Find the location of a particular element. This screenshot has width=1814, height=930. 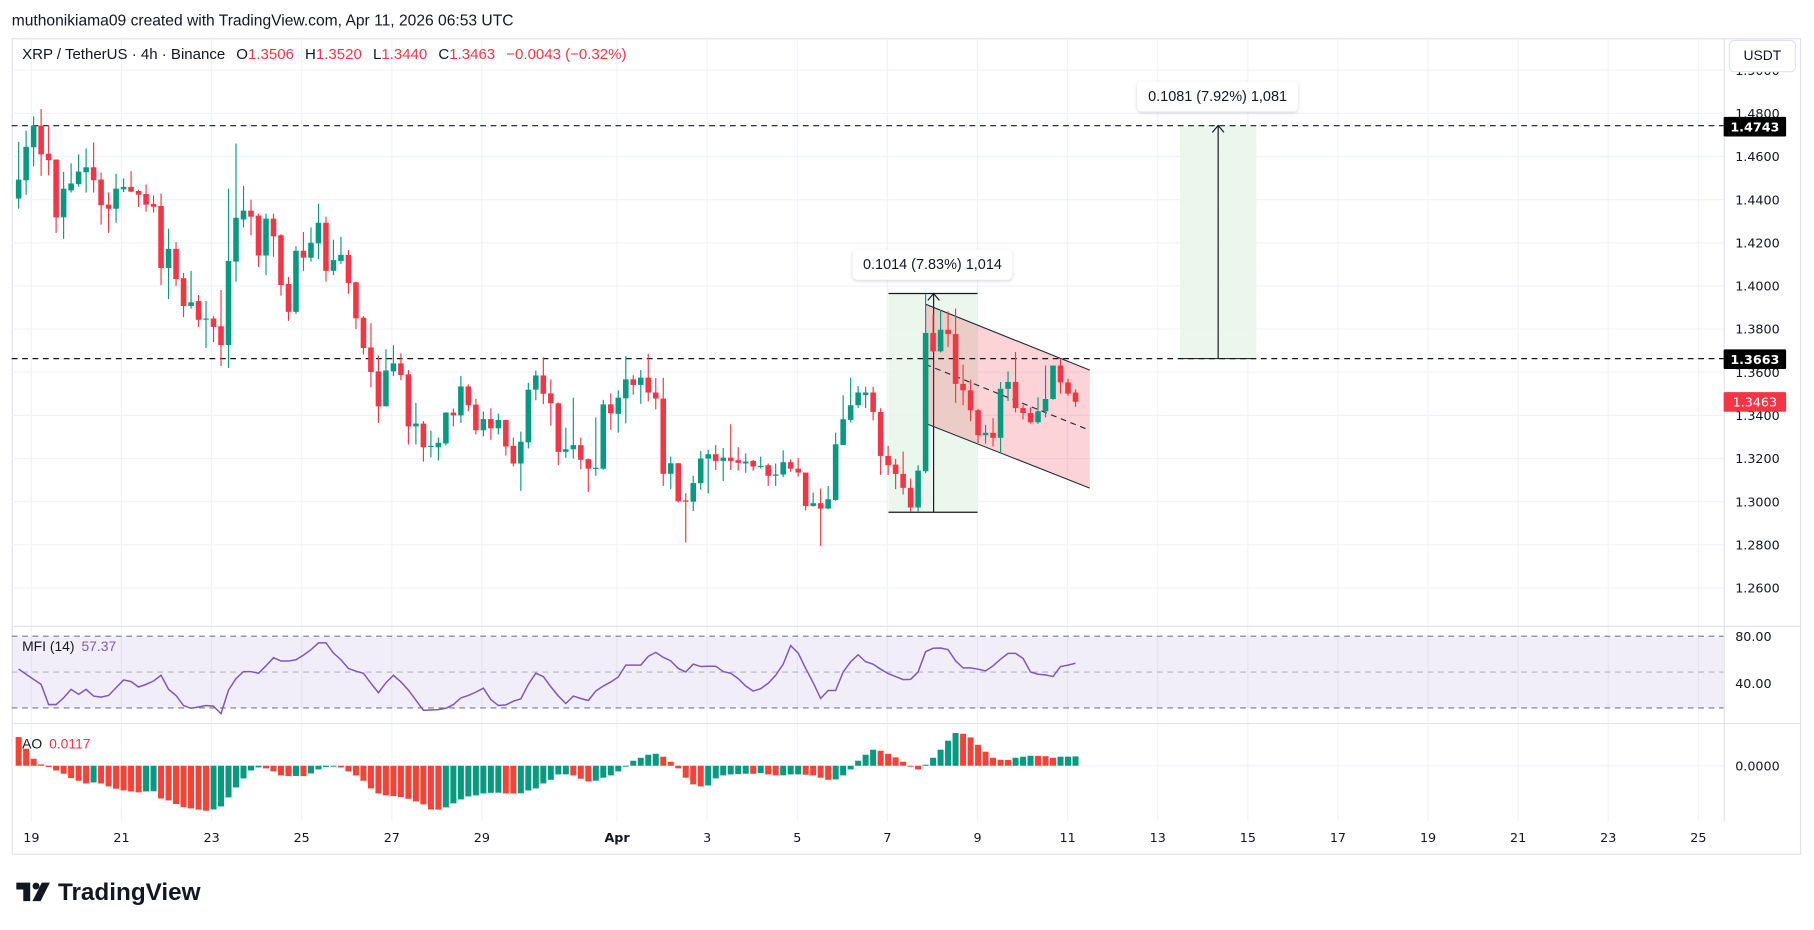

mfi-axis-label: 40.00 is located at coordinates (1753, 683).